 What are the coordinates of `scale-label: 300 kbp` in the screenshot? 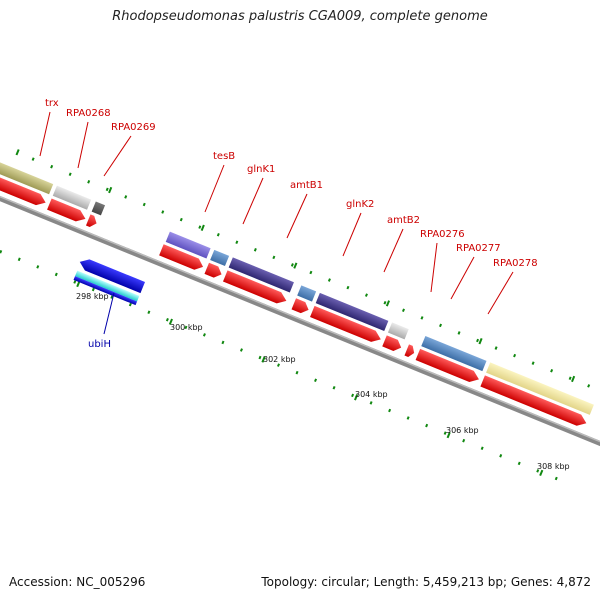 It's located at (186, 327).